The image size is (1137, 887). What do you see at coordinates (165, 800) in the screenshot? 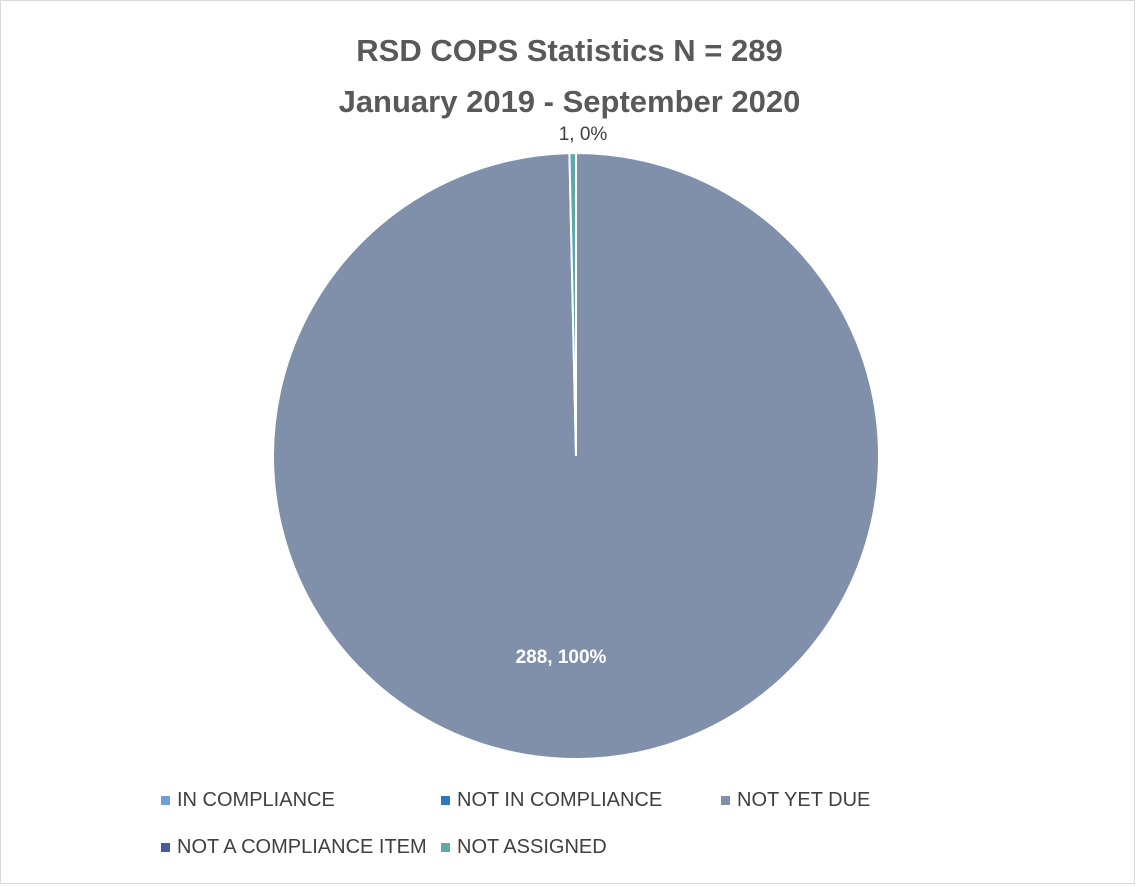
I see `legend-swatch-in-compliance` at bounding box center [165, 800].